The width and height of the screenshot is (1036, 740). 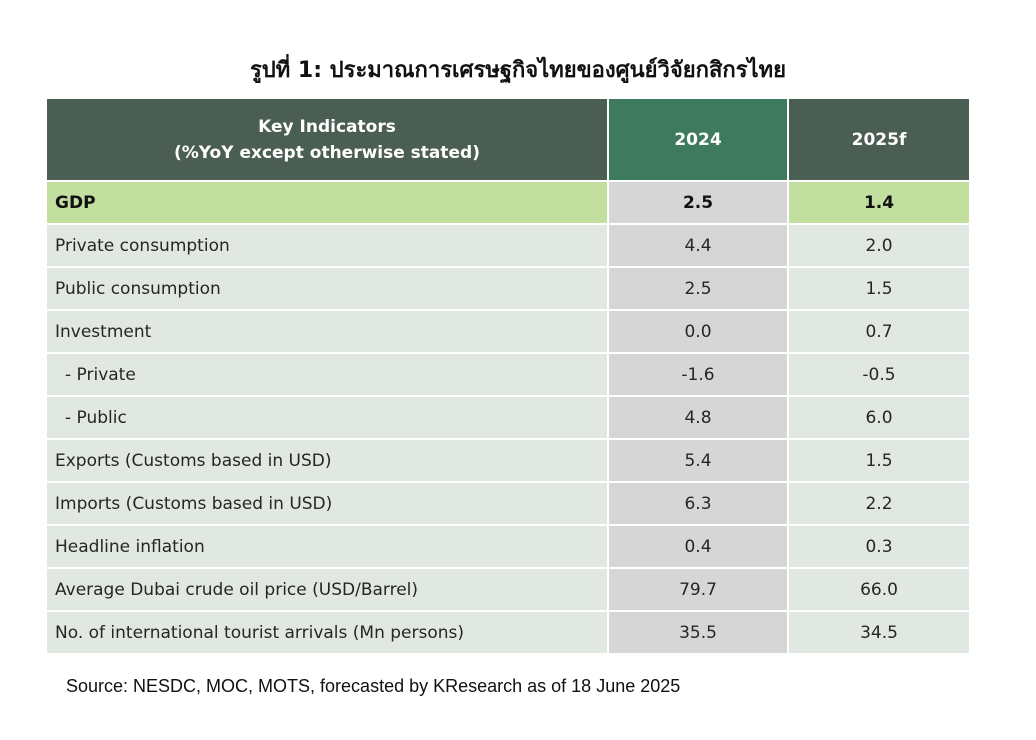 I want to click on table-row: Headline inflation 0.4 0.3, so click(x=508, y=545).